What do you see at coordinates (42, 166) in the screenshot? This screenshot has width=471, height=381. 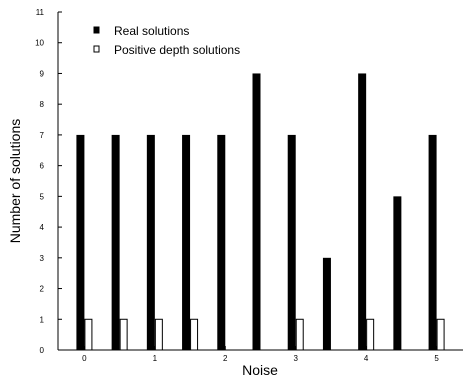 I see `y-tick-label: 6` at bounding box center [42, 166].